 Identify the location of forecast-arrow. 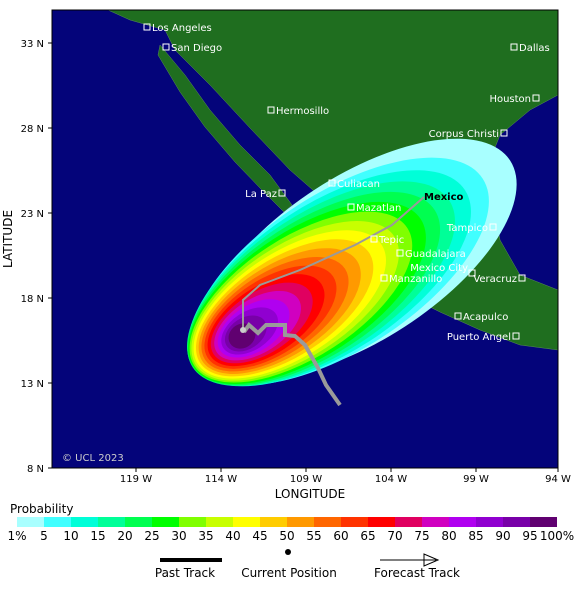
(431, 560).